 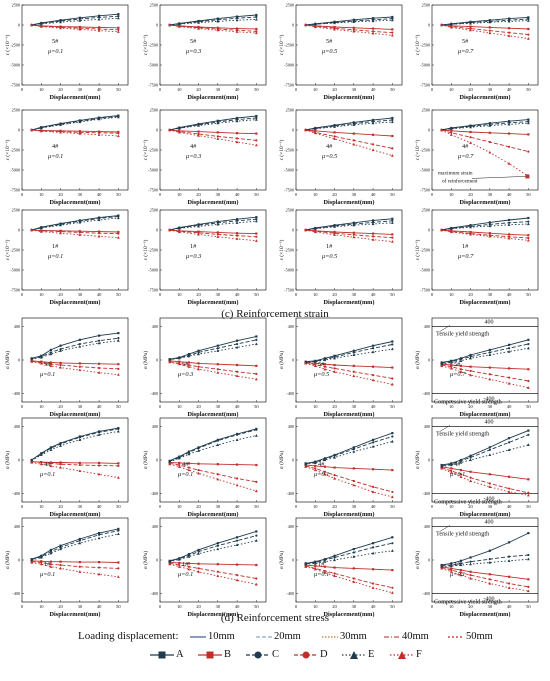 I want to click on legend-series-label: B, so click(x=228, y=654).